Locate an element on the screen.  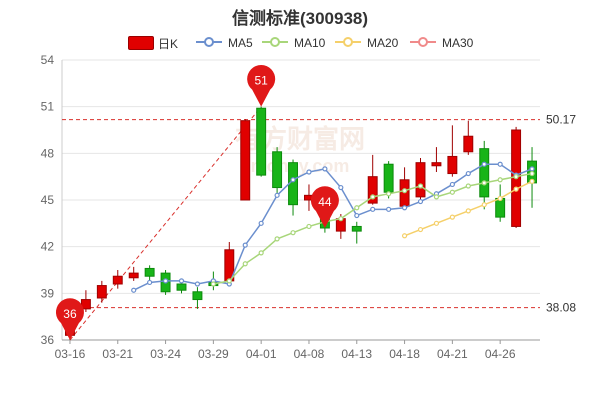
series-ma20 is located at coordinates (468, 208).